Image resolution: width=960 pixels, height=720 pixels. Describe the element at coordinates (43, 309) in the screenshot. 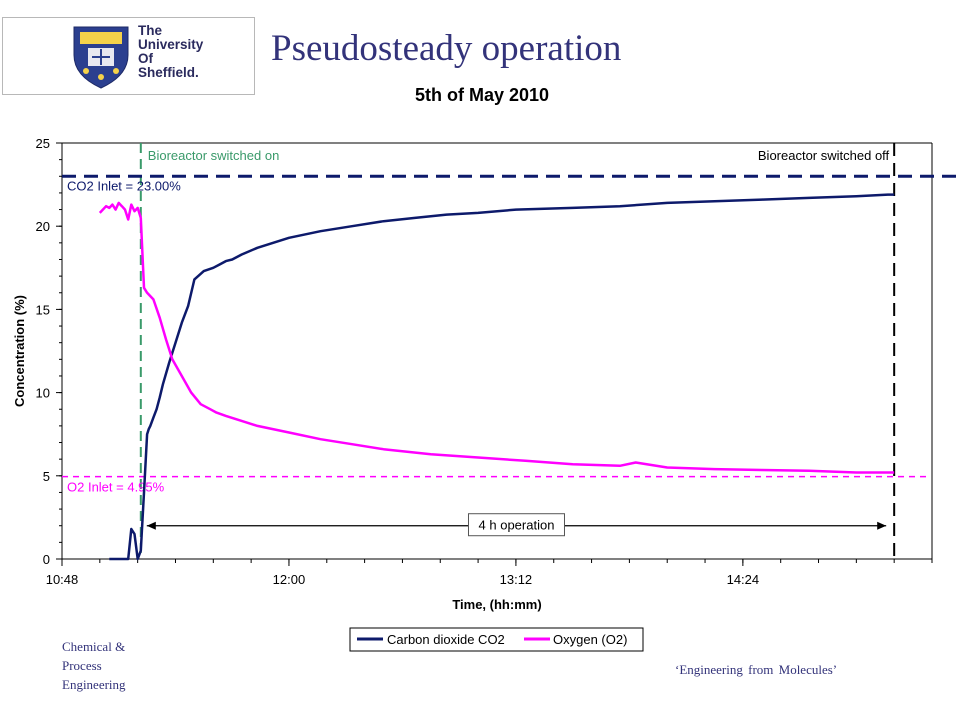

I see `y-tick-label: 15` at that location.